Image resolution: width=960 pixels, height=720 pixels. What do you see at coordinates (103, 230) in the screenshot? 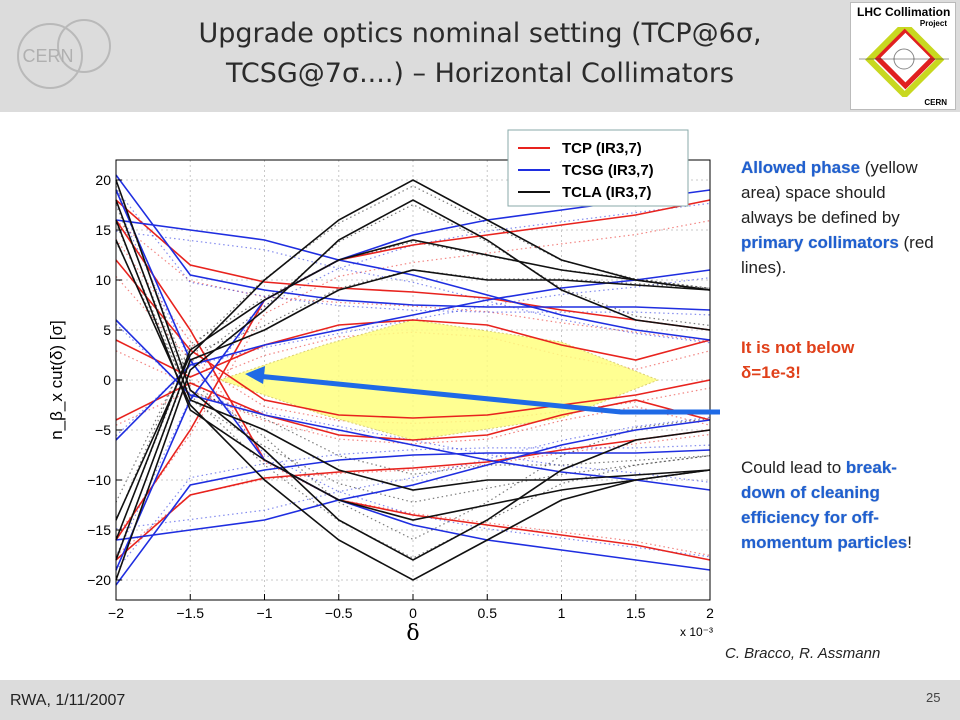
I see `y-tick-label: 15` at bounding box center [103, 230].